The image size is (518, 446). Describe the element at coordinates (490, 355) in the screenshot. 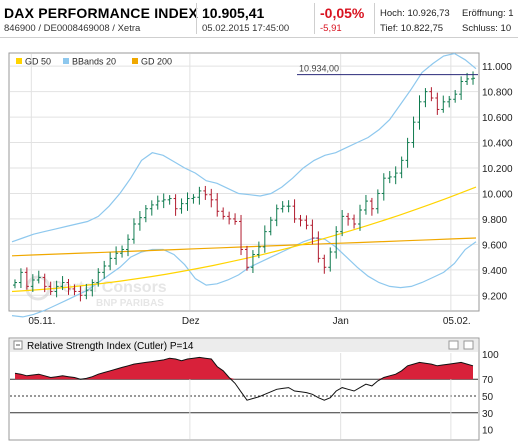

I see `rsi-tick-label: 100` at that location.